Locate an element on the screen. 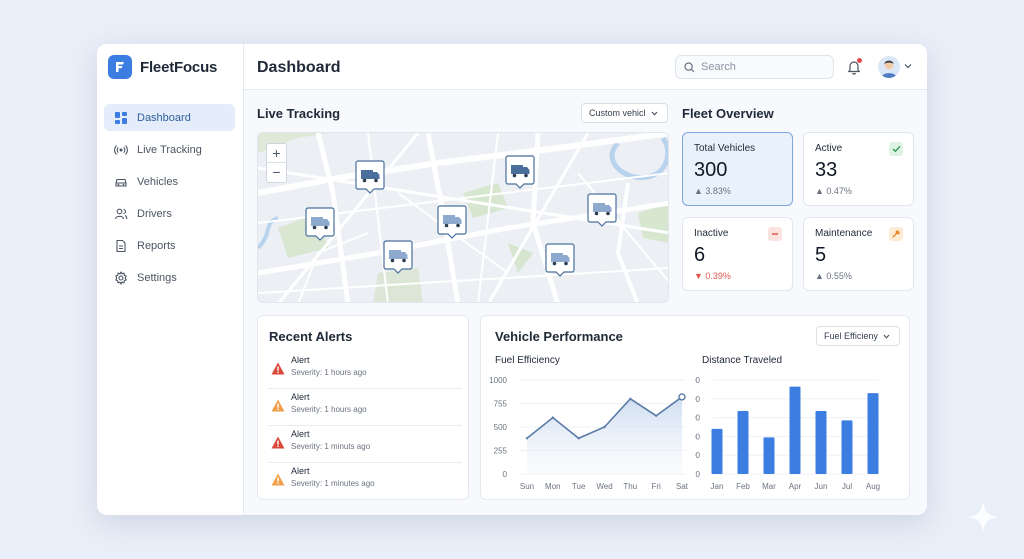 This screenshot has width=1024, height=559. alert-item: Alert Severity: 1 minutes ago is located at coordinates (365, 482).